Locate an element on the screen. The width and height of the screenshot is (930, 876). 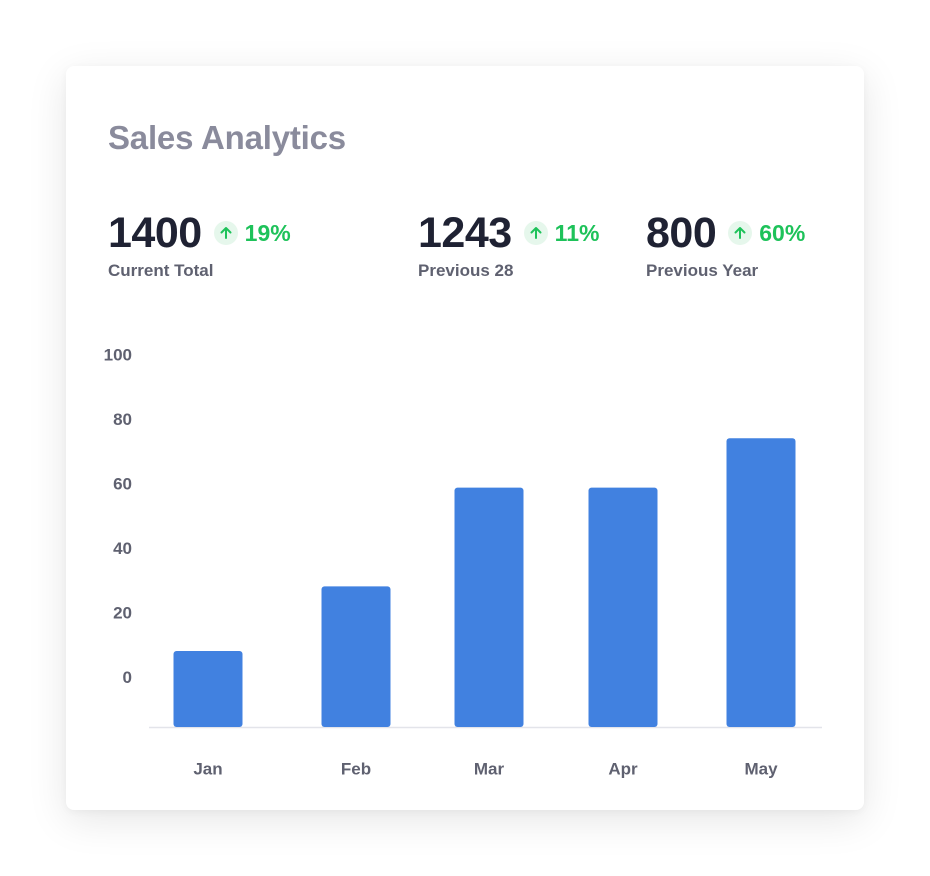
stat-label: Previous Year is located at coordinates (702, 270).